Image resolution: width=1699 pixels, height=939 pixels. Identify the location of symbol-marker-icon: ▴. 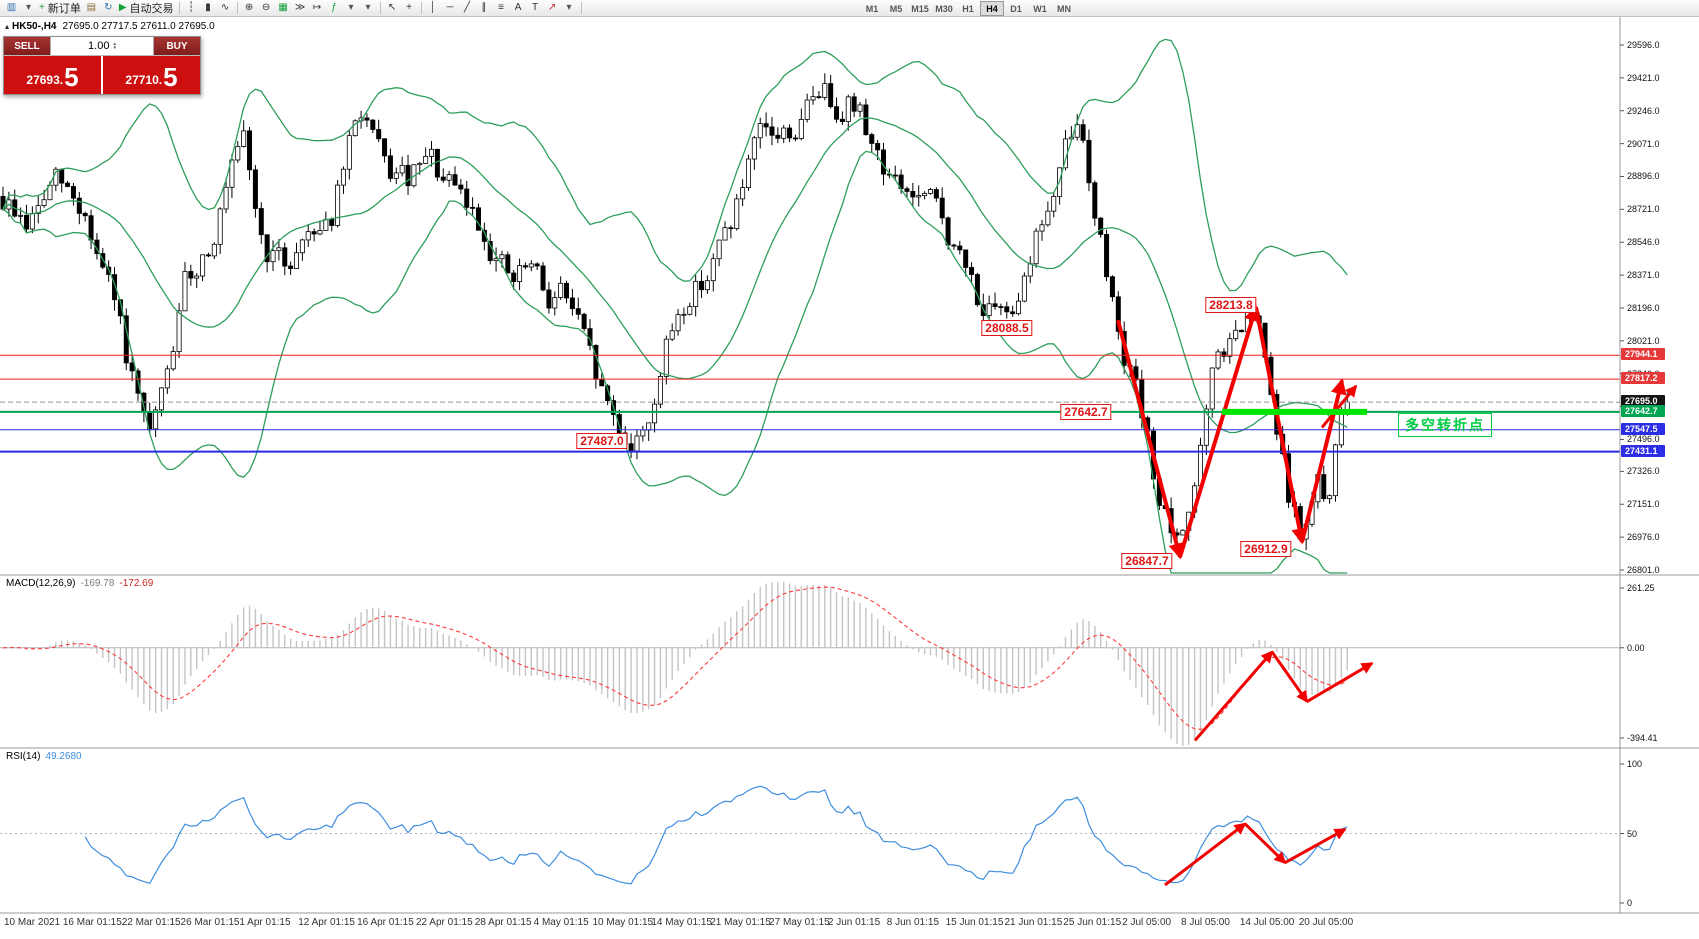
(7, 26).